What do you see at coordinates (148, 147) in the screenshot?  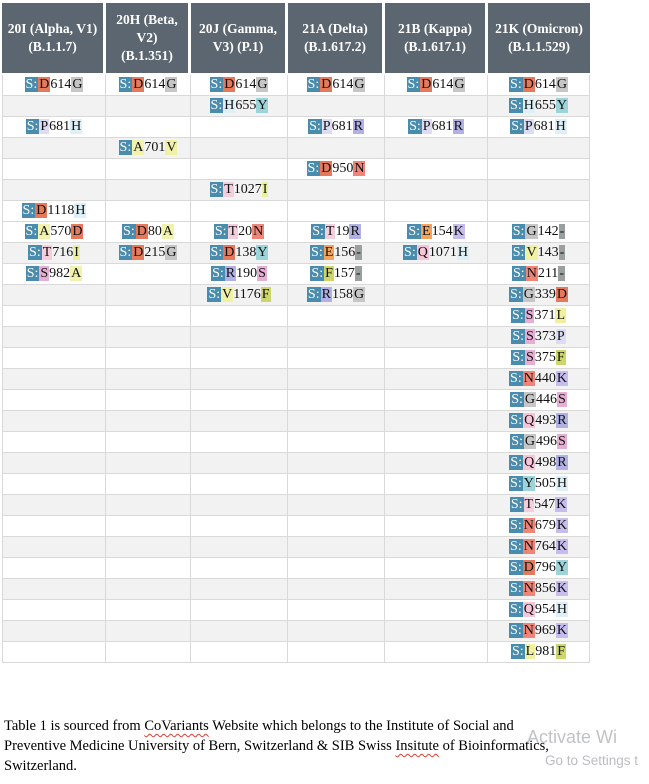 I see `mutation: S: A701V` at bounding box center [148, 147].